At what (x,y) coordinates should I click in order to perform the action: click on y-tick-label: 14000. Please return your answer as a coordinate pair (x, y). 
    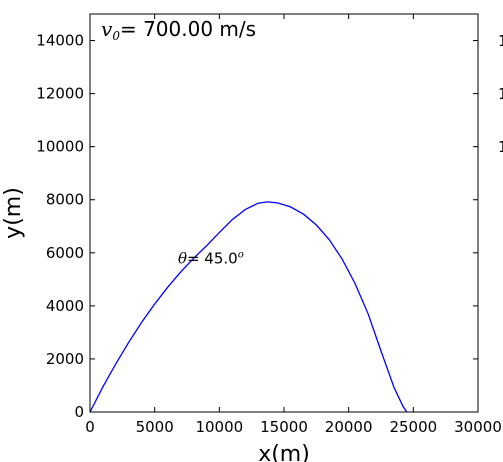
    Looking at the image, I should click on (60, 41).